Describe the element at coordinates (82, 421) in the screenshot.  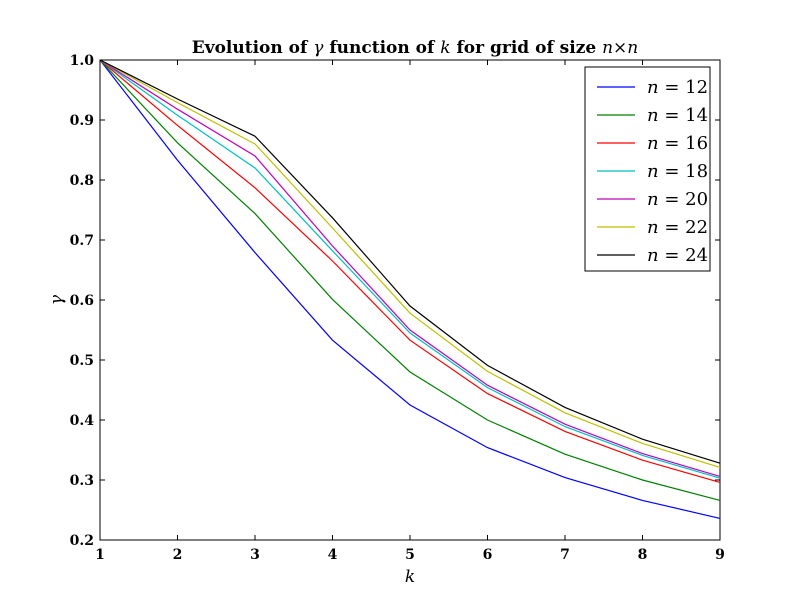
I see `y-tick-label: 0.4` at that location.